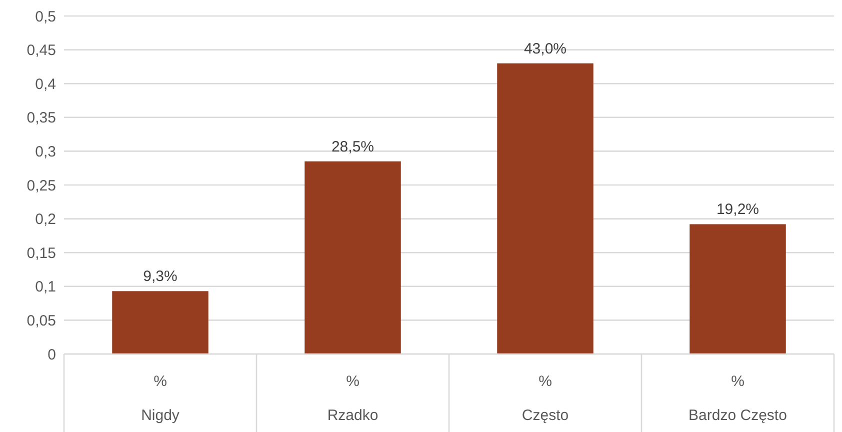  What do you see at coordinates (352, 398) in the screenshot?
I see `x-tick-label: % Rzadko` at bounding box center [352, 398].